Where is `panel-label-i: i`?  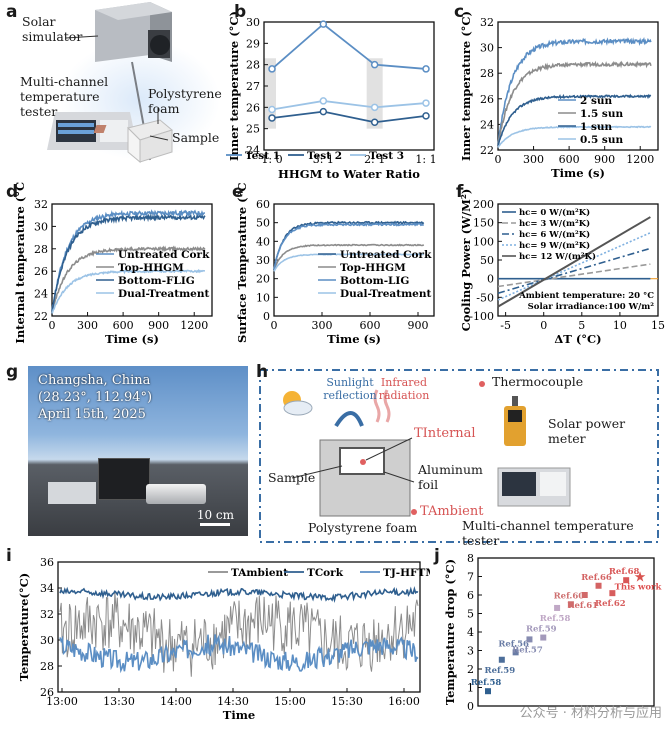
panel-label-i: i is located at coordinates (9, 556).